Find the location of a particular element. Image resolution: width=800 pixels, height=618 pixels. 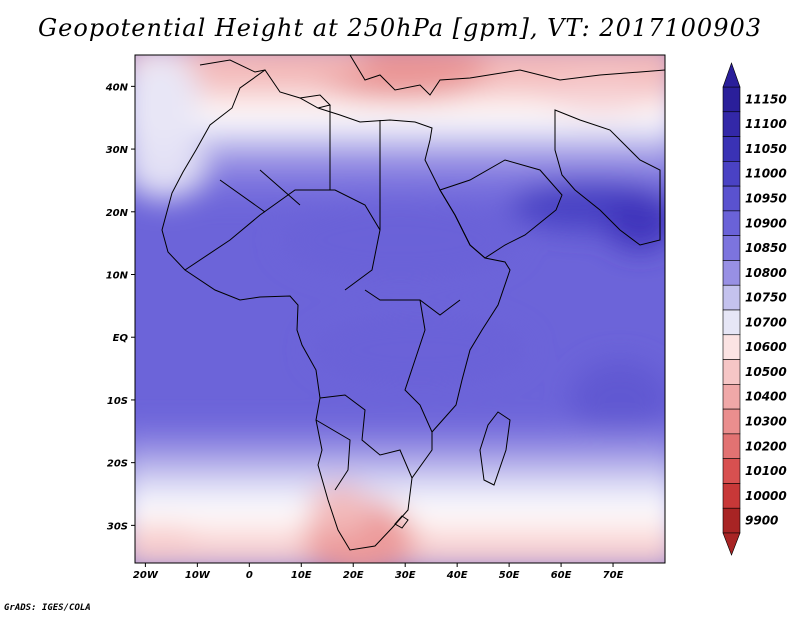

colorbar-label: 10750 is located at coordinates (766, 298).